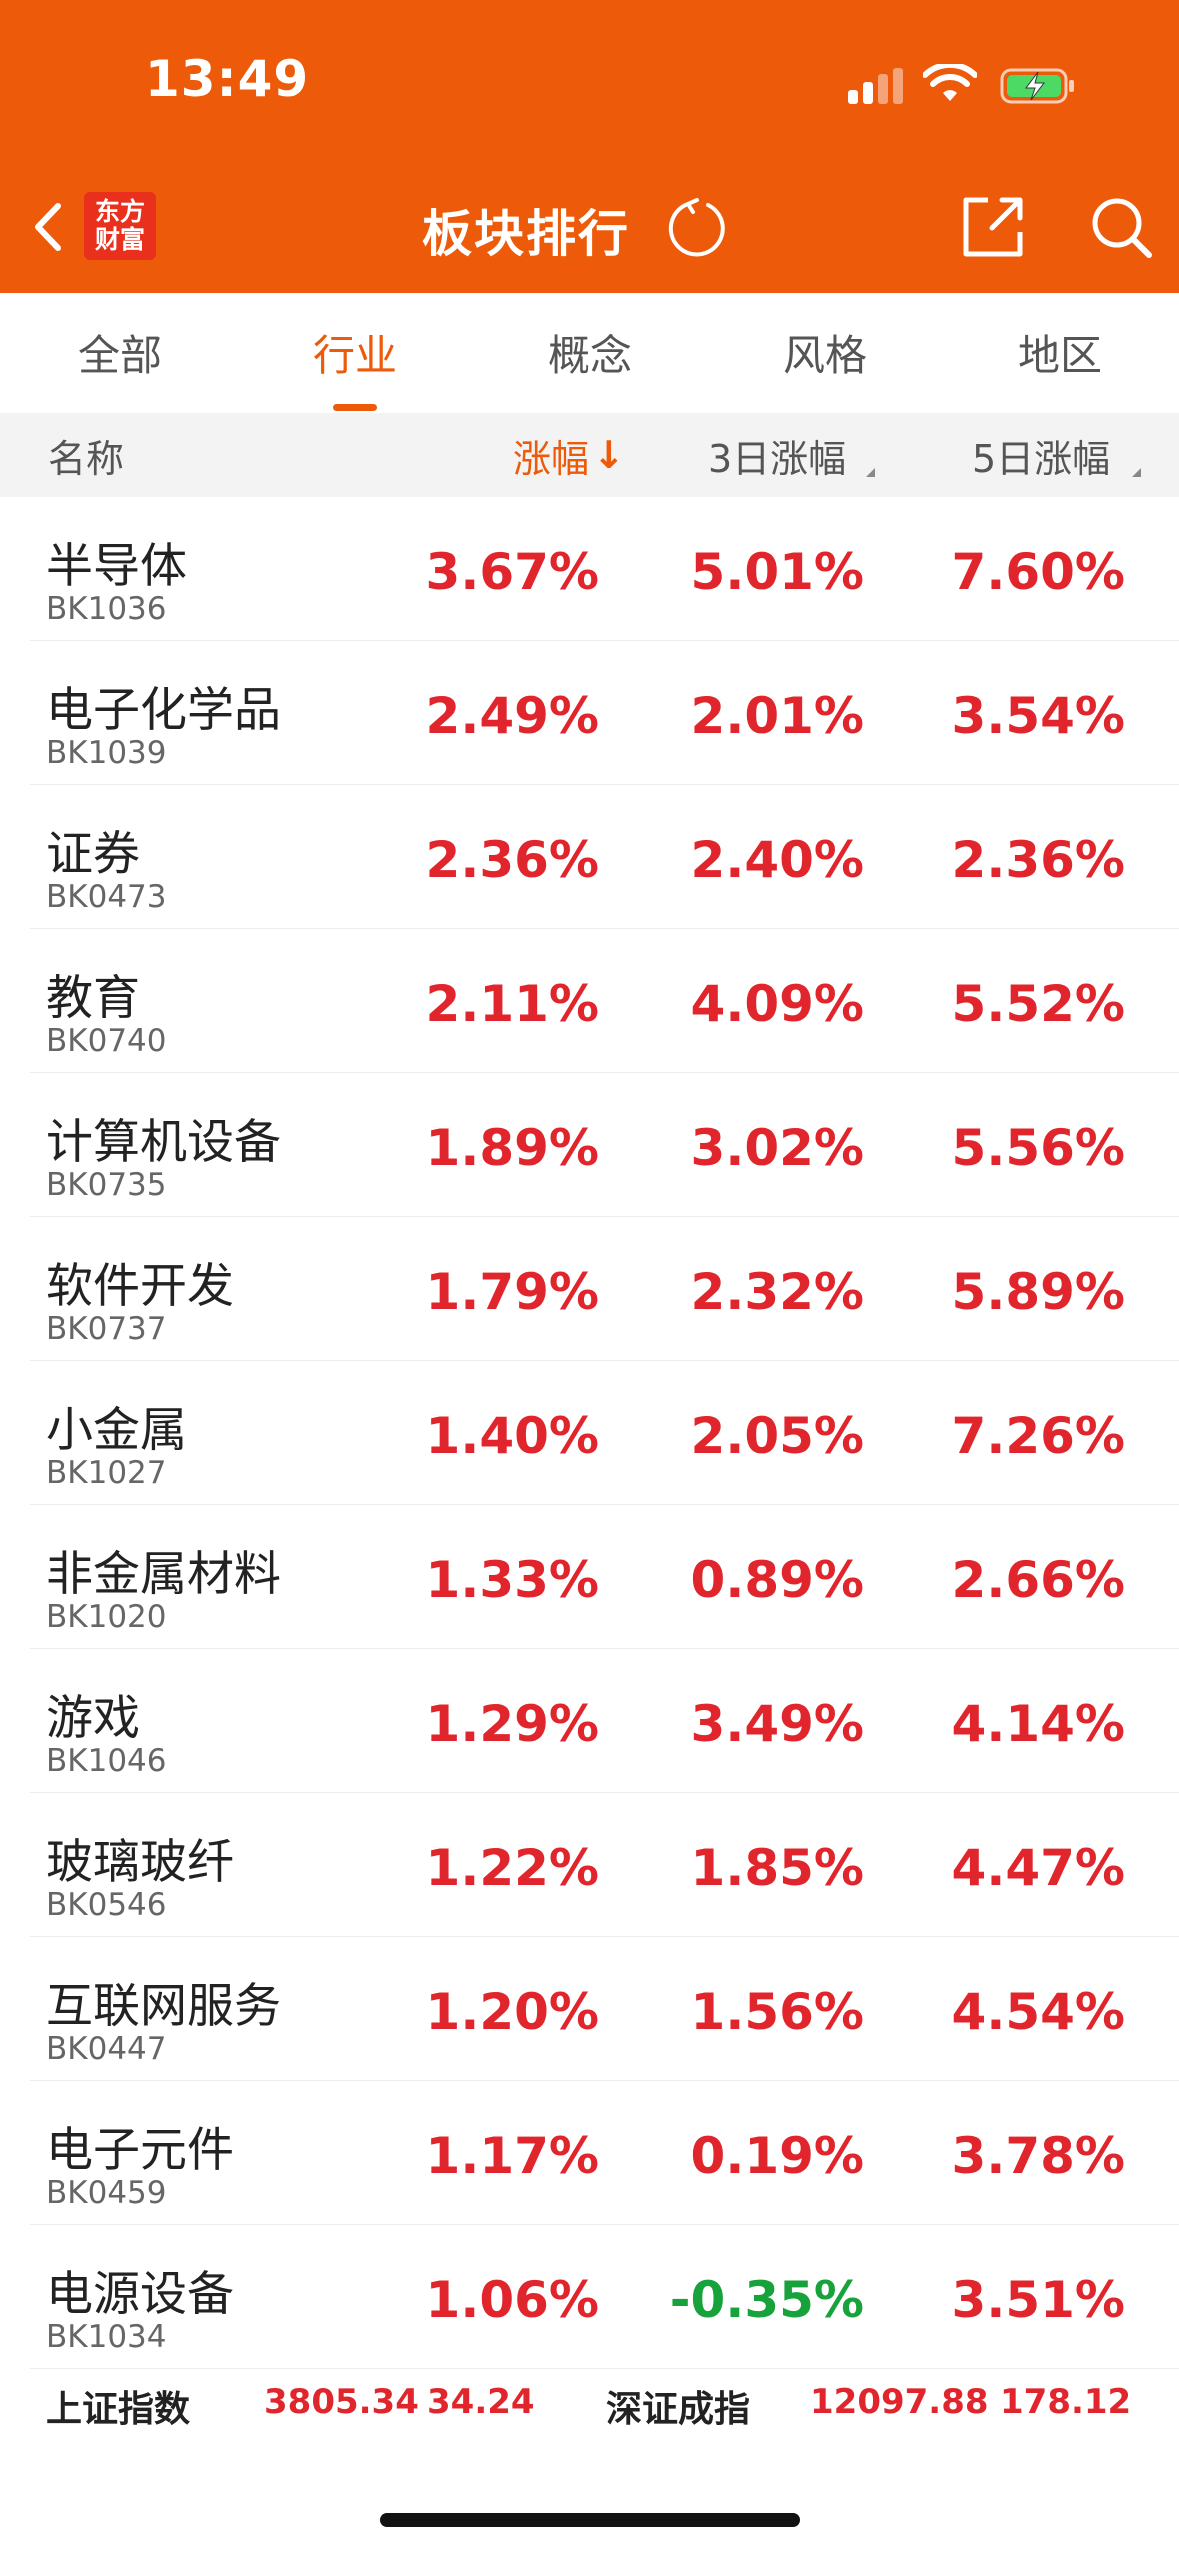  I want to click on sh-index-change: 34.24, so click(481, 2402).